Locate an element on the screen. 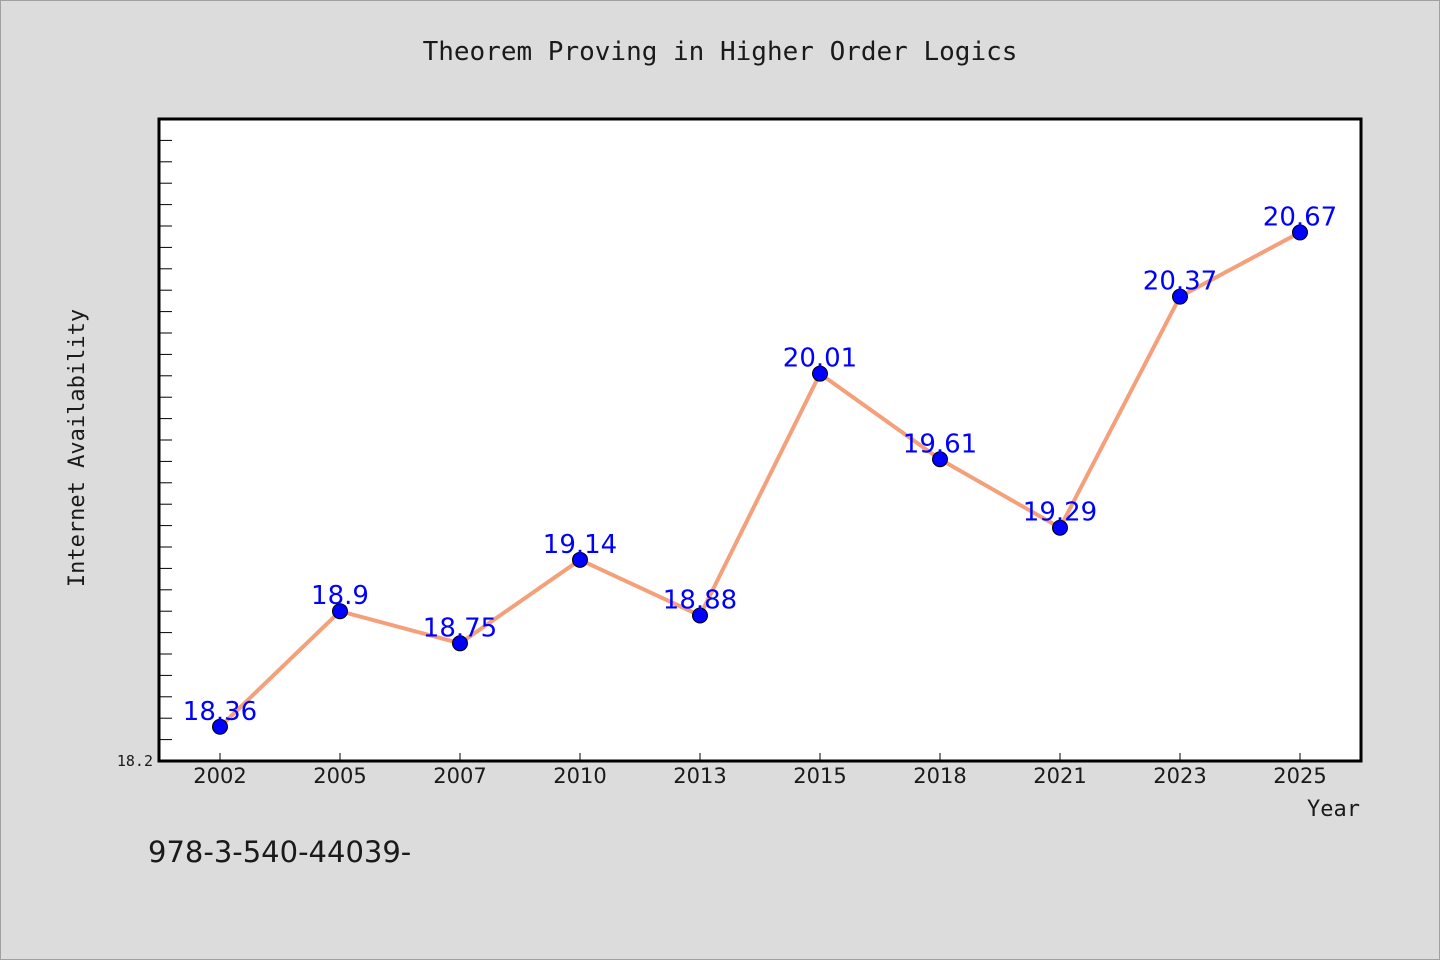 This screenshot has height=960, width=1440. data-label: 19.14 is located at coordinates (580, 545).